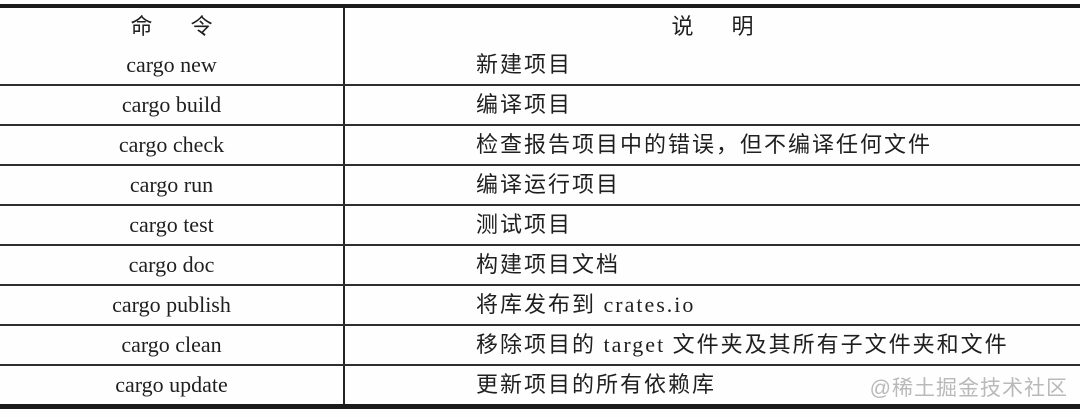  I want to click on table-row: cargo test 测试项目, so click(540, 224).